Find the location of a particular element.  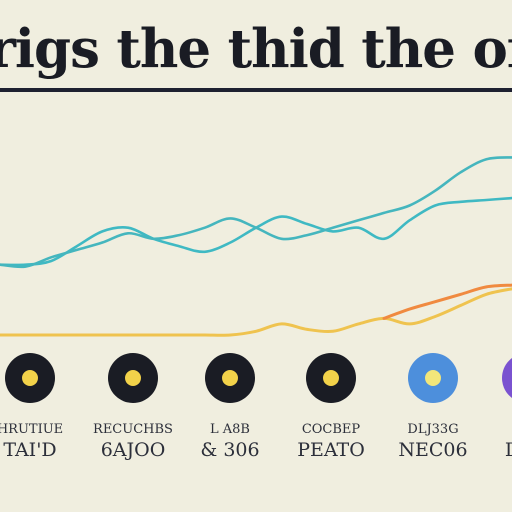

marker-label-line2: TAI'D is located at coordinates (29, 450).